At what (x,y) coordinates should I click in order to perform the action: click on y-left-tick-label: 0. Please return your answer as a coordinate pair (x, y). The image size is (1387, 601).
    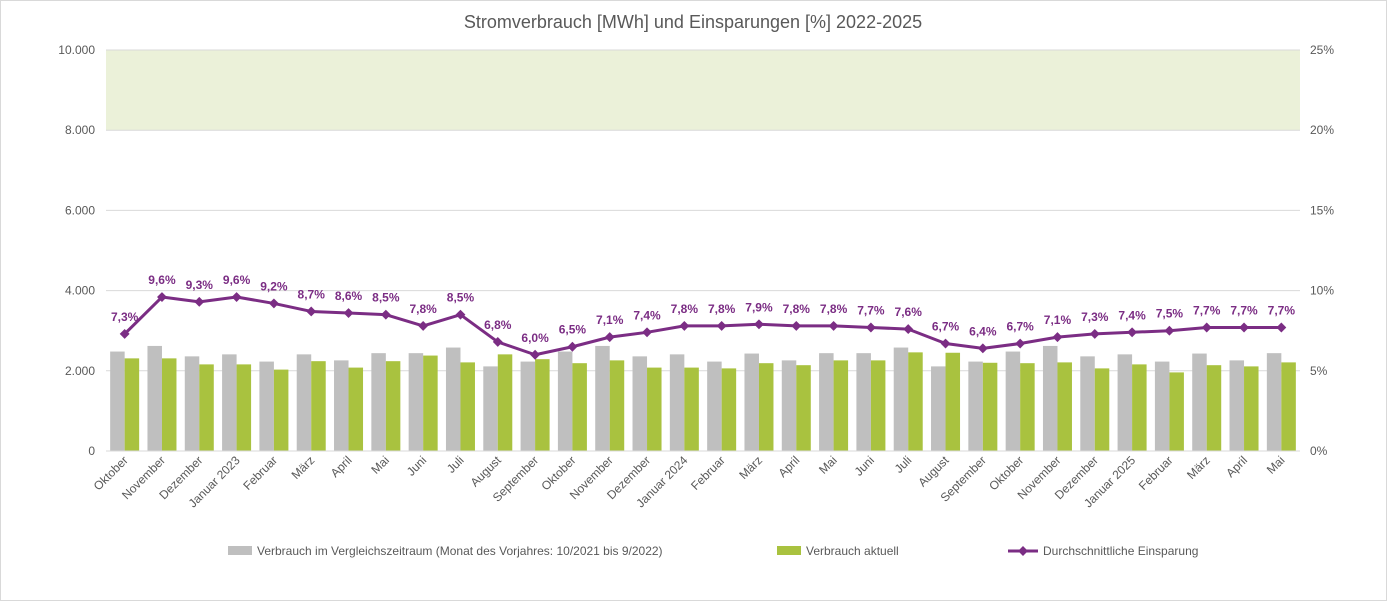
    Looking at the image, I should click on (91, 451).